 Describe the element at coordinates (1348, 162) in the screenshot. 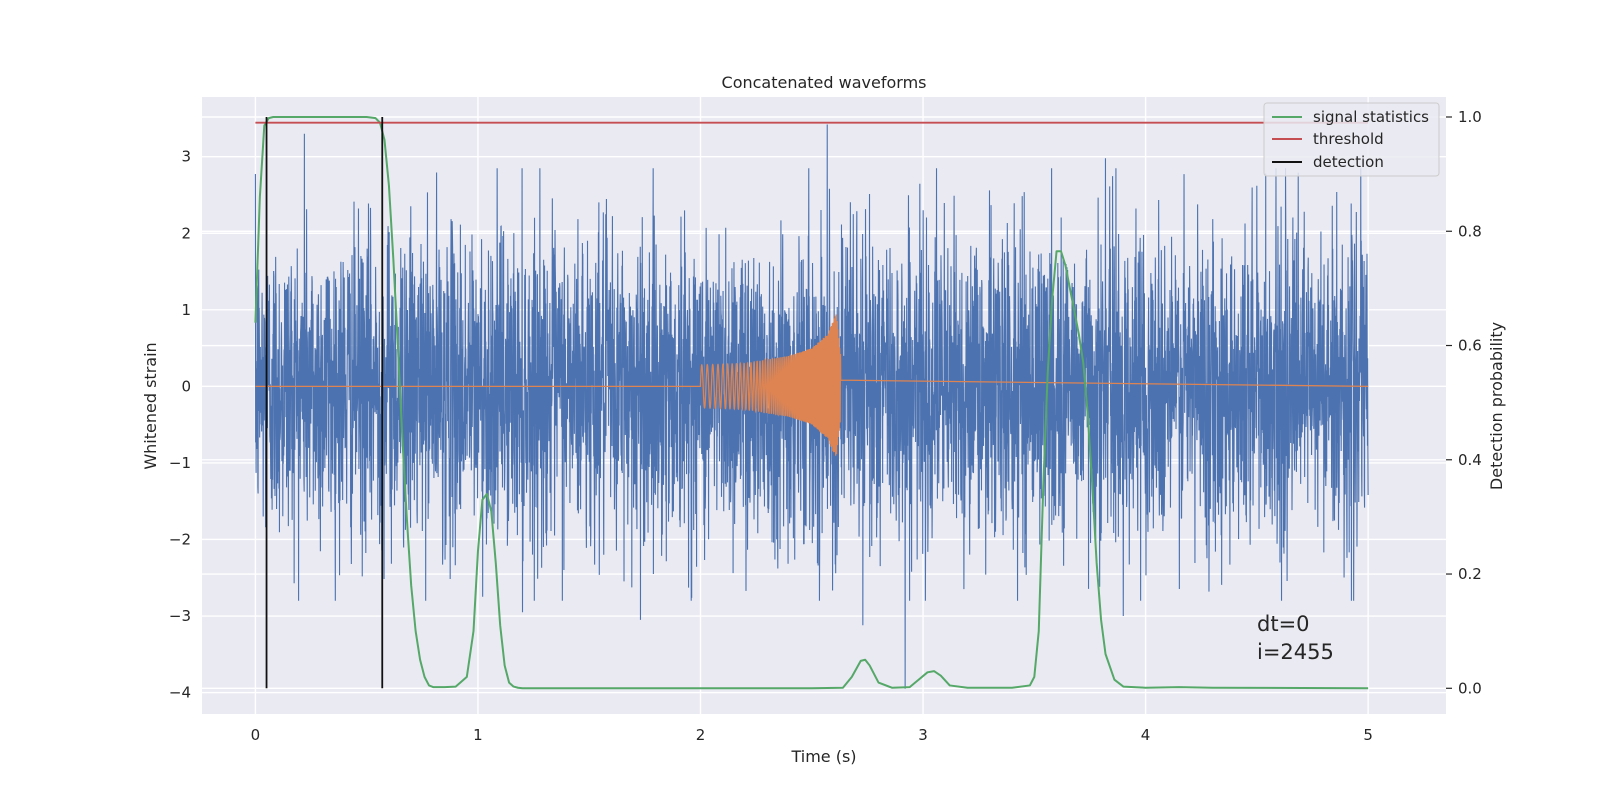

I see `legend-label-detection: detection` at that location.